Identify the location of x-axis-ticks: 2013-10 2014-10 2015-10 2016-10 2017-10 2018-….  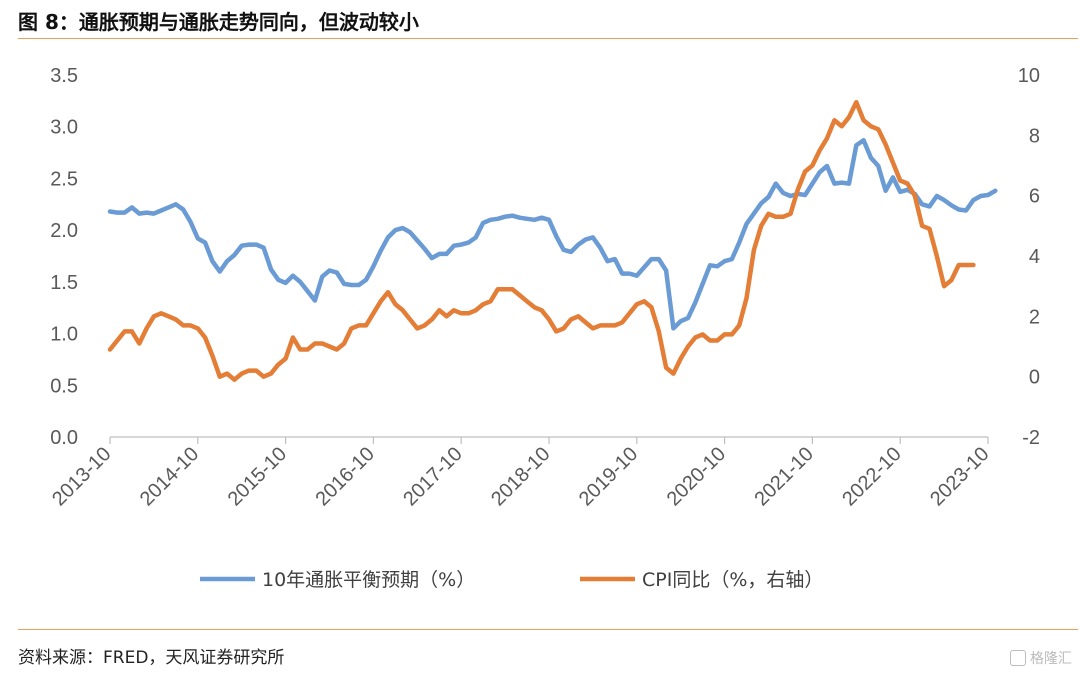
(521, 473).